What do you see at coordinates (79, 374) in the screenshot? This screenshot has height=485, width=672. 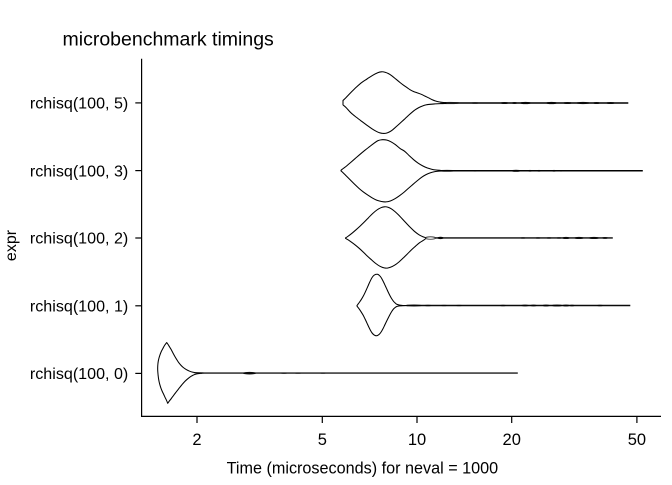 I see `svg-text: rchisq(100, 0)` at bounding box center [79, 374].